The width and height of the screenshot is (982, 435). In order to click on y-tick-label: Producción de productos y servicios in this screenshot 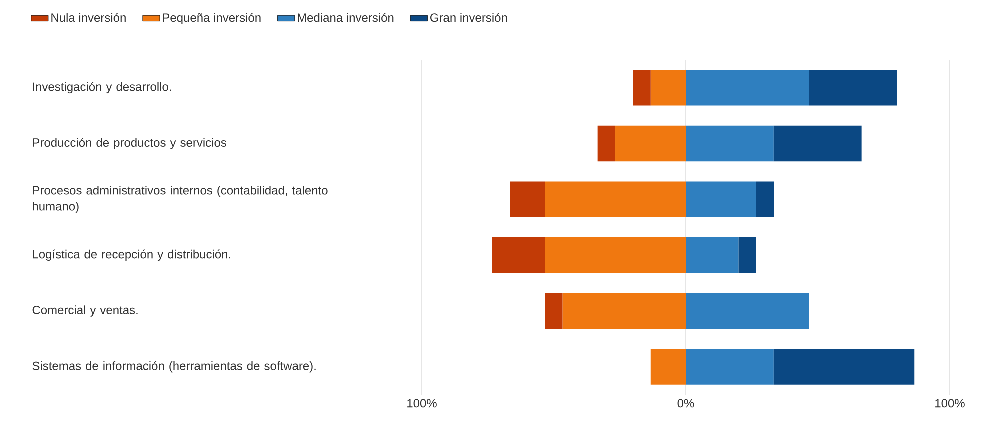, I will do `click(129, 144)`.